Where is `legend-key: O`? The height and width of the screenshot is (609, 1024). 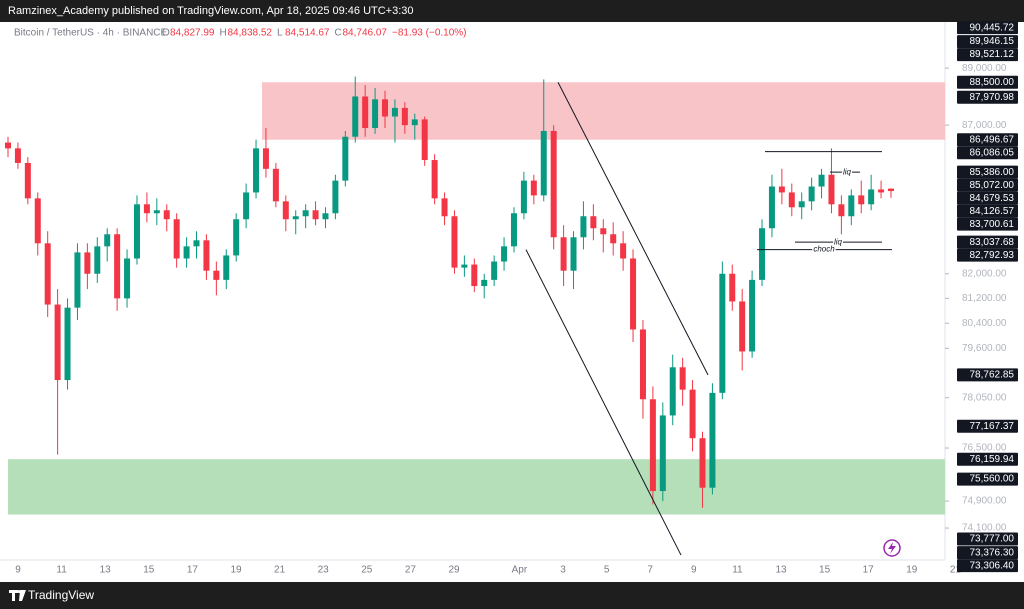 legend-key: O is located at coordinates (166, 33).